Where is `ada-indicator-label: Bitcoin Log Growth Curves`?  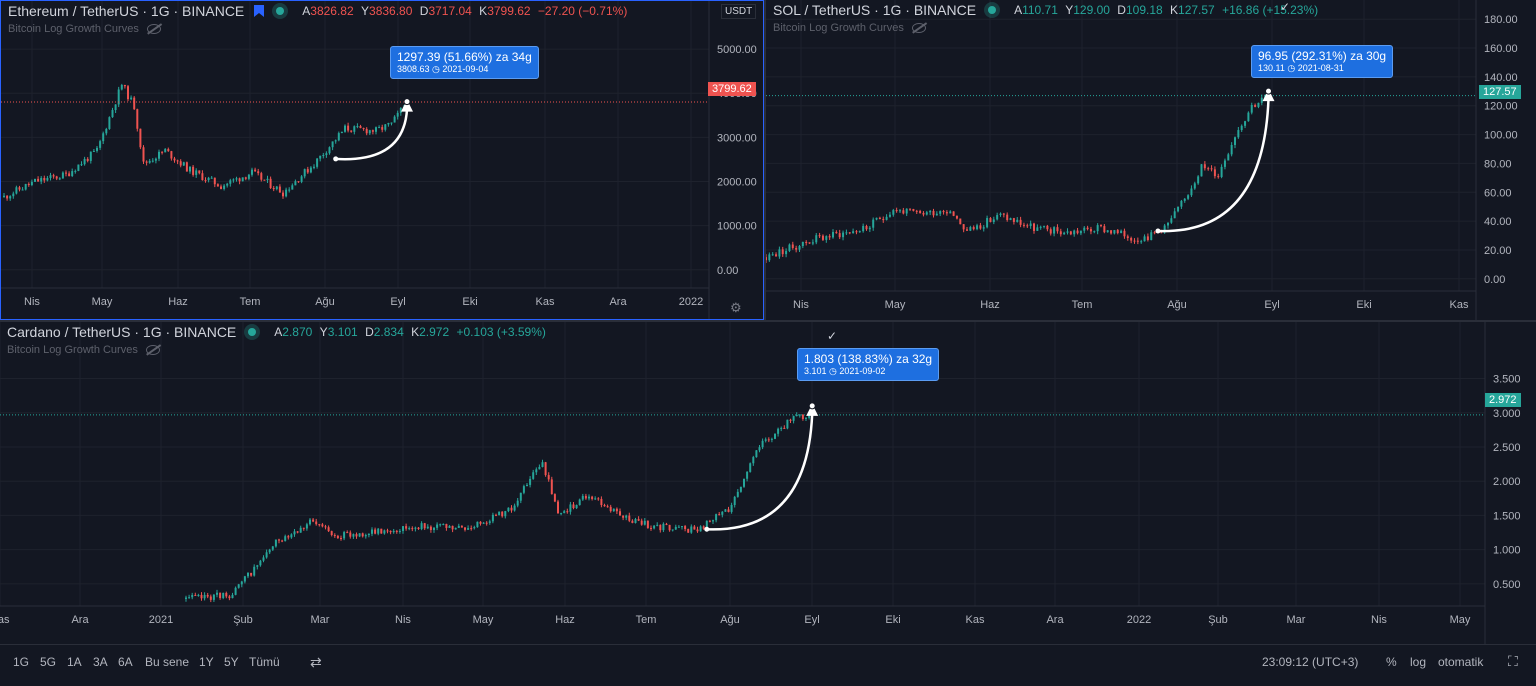 ada-indicator-label: Bitcoin Log Growth Curves is located at coordinates (83, 350).